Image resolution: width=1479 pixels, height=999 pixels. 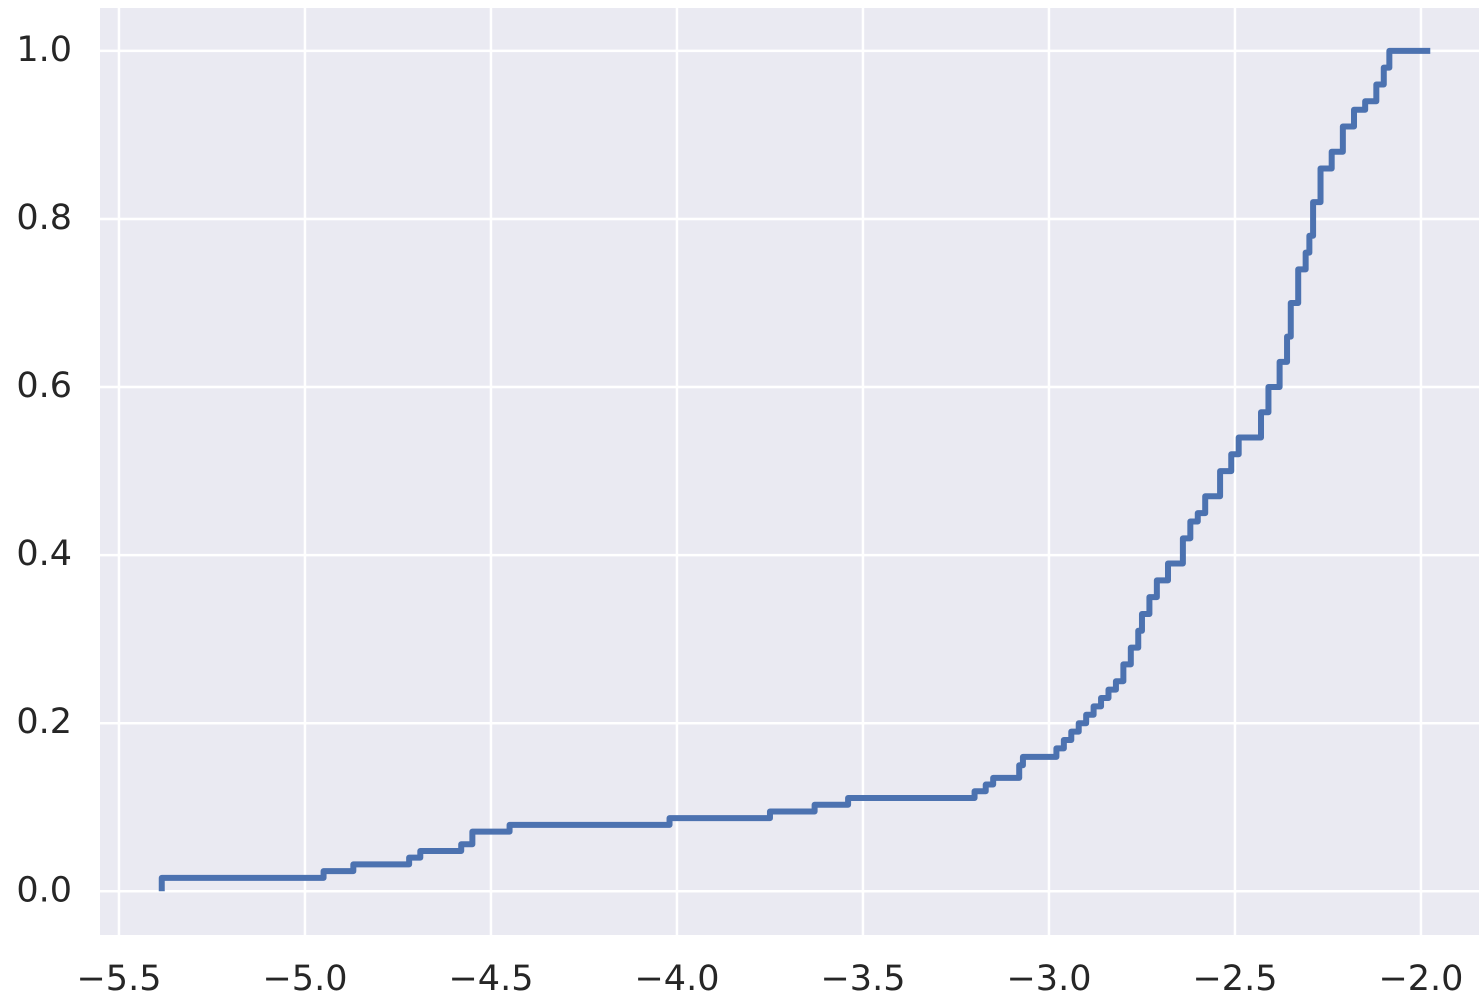 I want to click on x-tick-label: −4.5, so click(x=490, y=979).